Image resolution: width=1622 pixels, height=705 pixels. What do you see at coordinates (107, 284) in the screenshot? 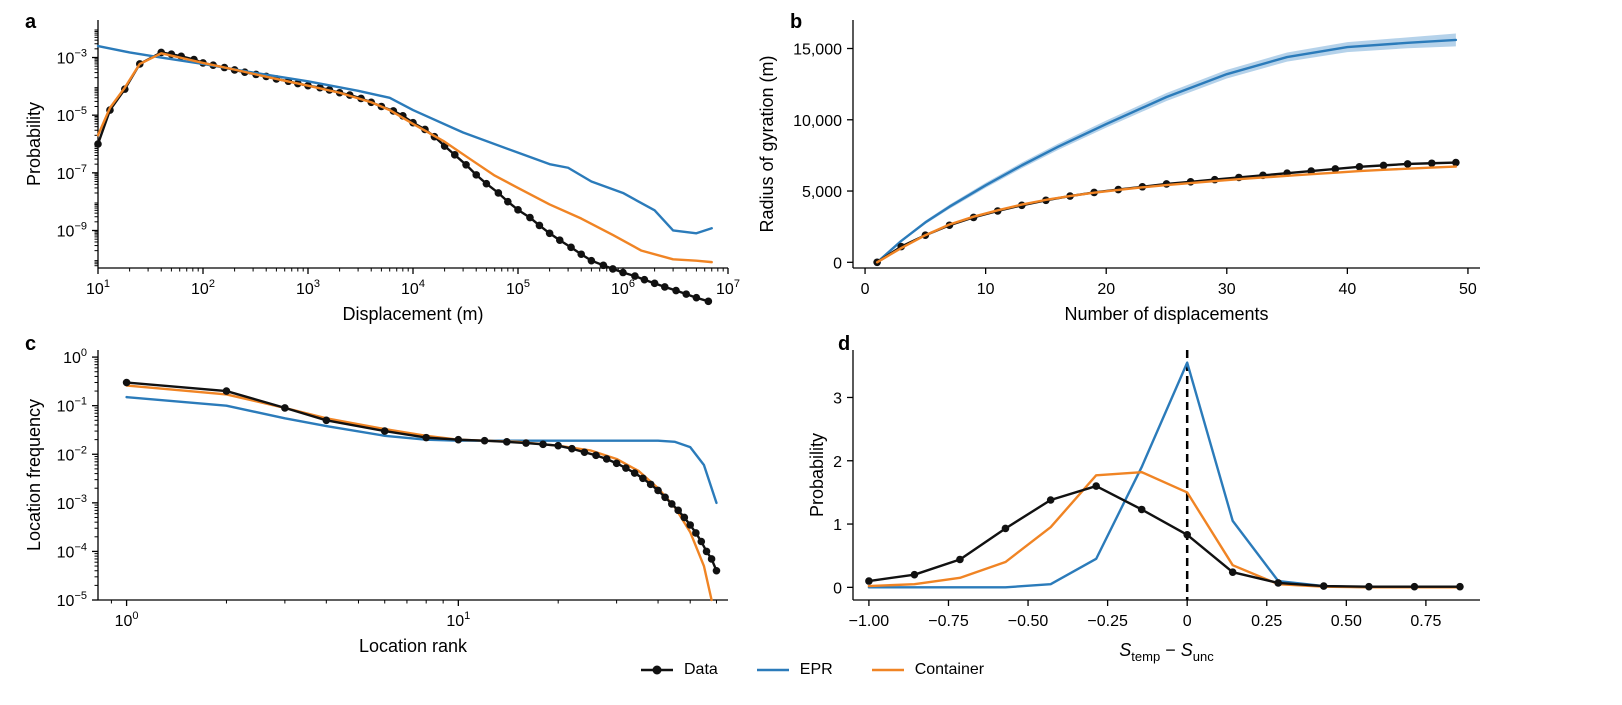
I see `x-tick-label-exponent: 1` at bounding box center [107, 284].